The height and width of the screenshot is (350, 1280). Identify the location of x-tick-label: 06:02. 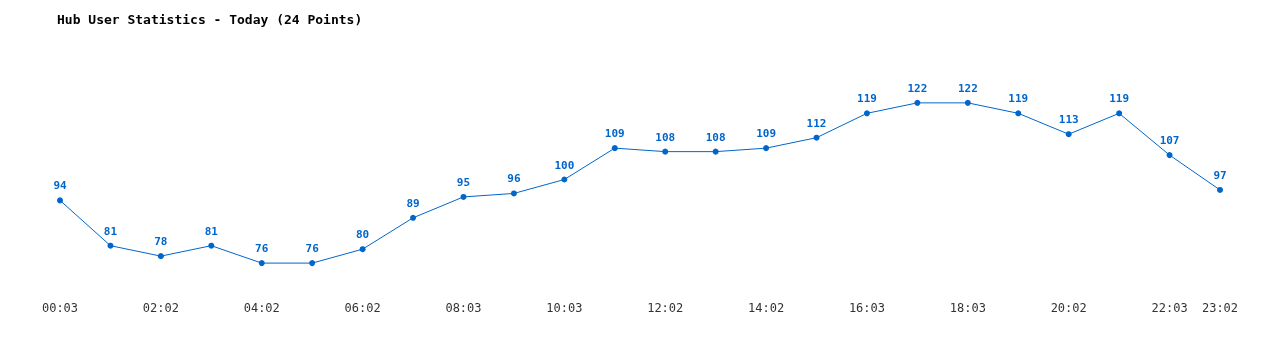
(362, 308).